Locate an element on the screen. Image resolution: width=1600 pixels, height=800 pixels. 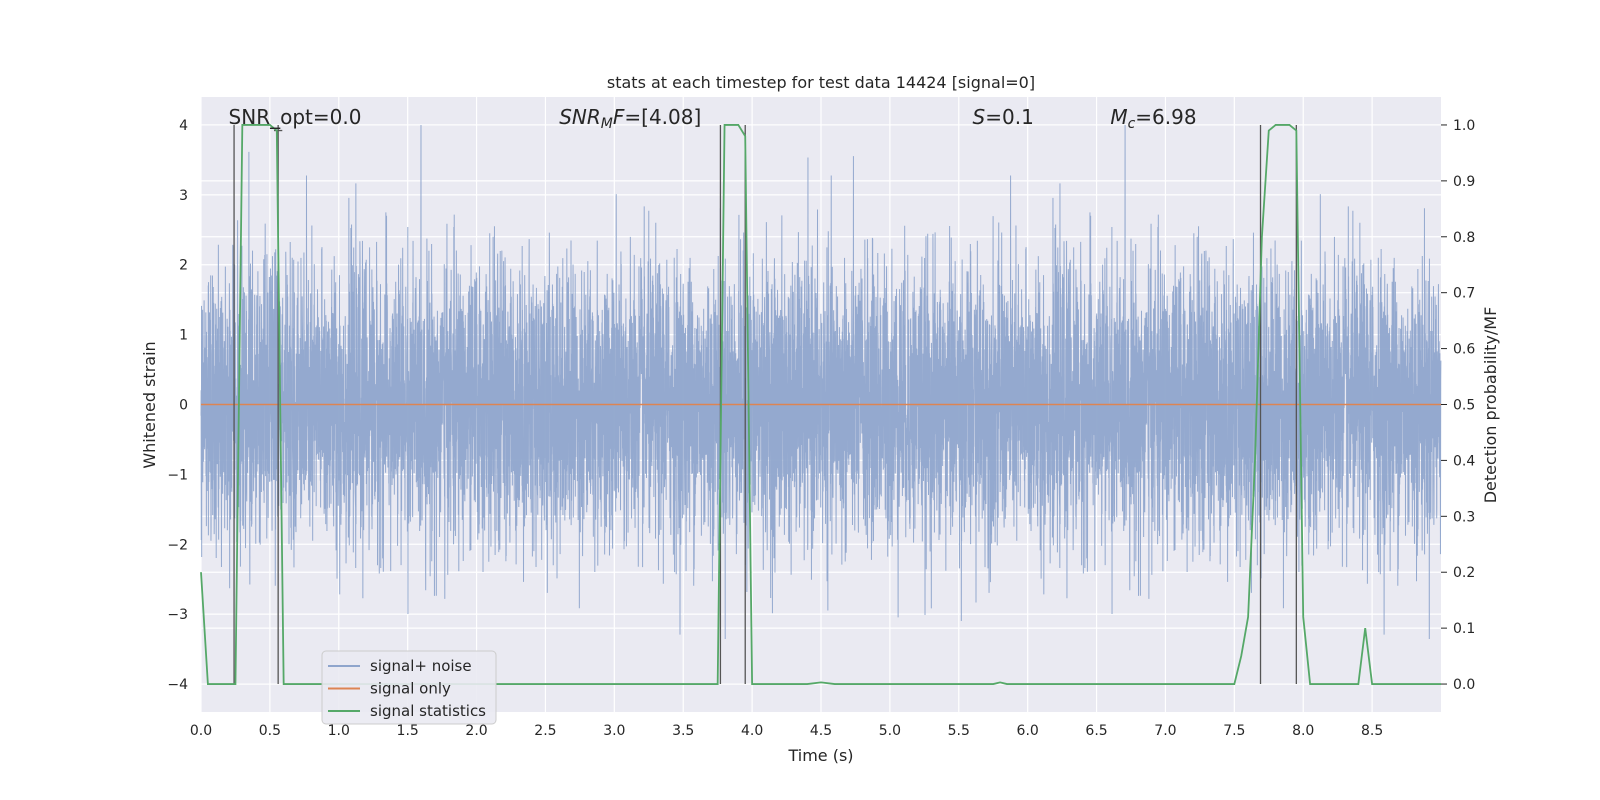
y-tick-label: −2 is located at coordinates (177, 545).